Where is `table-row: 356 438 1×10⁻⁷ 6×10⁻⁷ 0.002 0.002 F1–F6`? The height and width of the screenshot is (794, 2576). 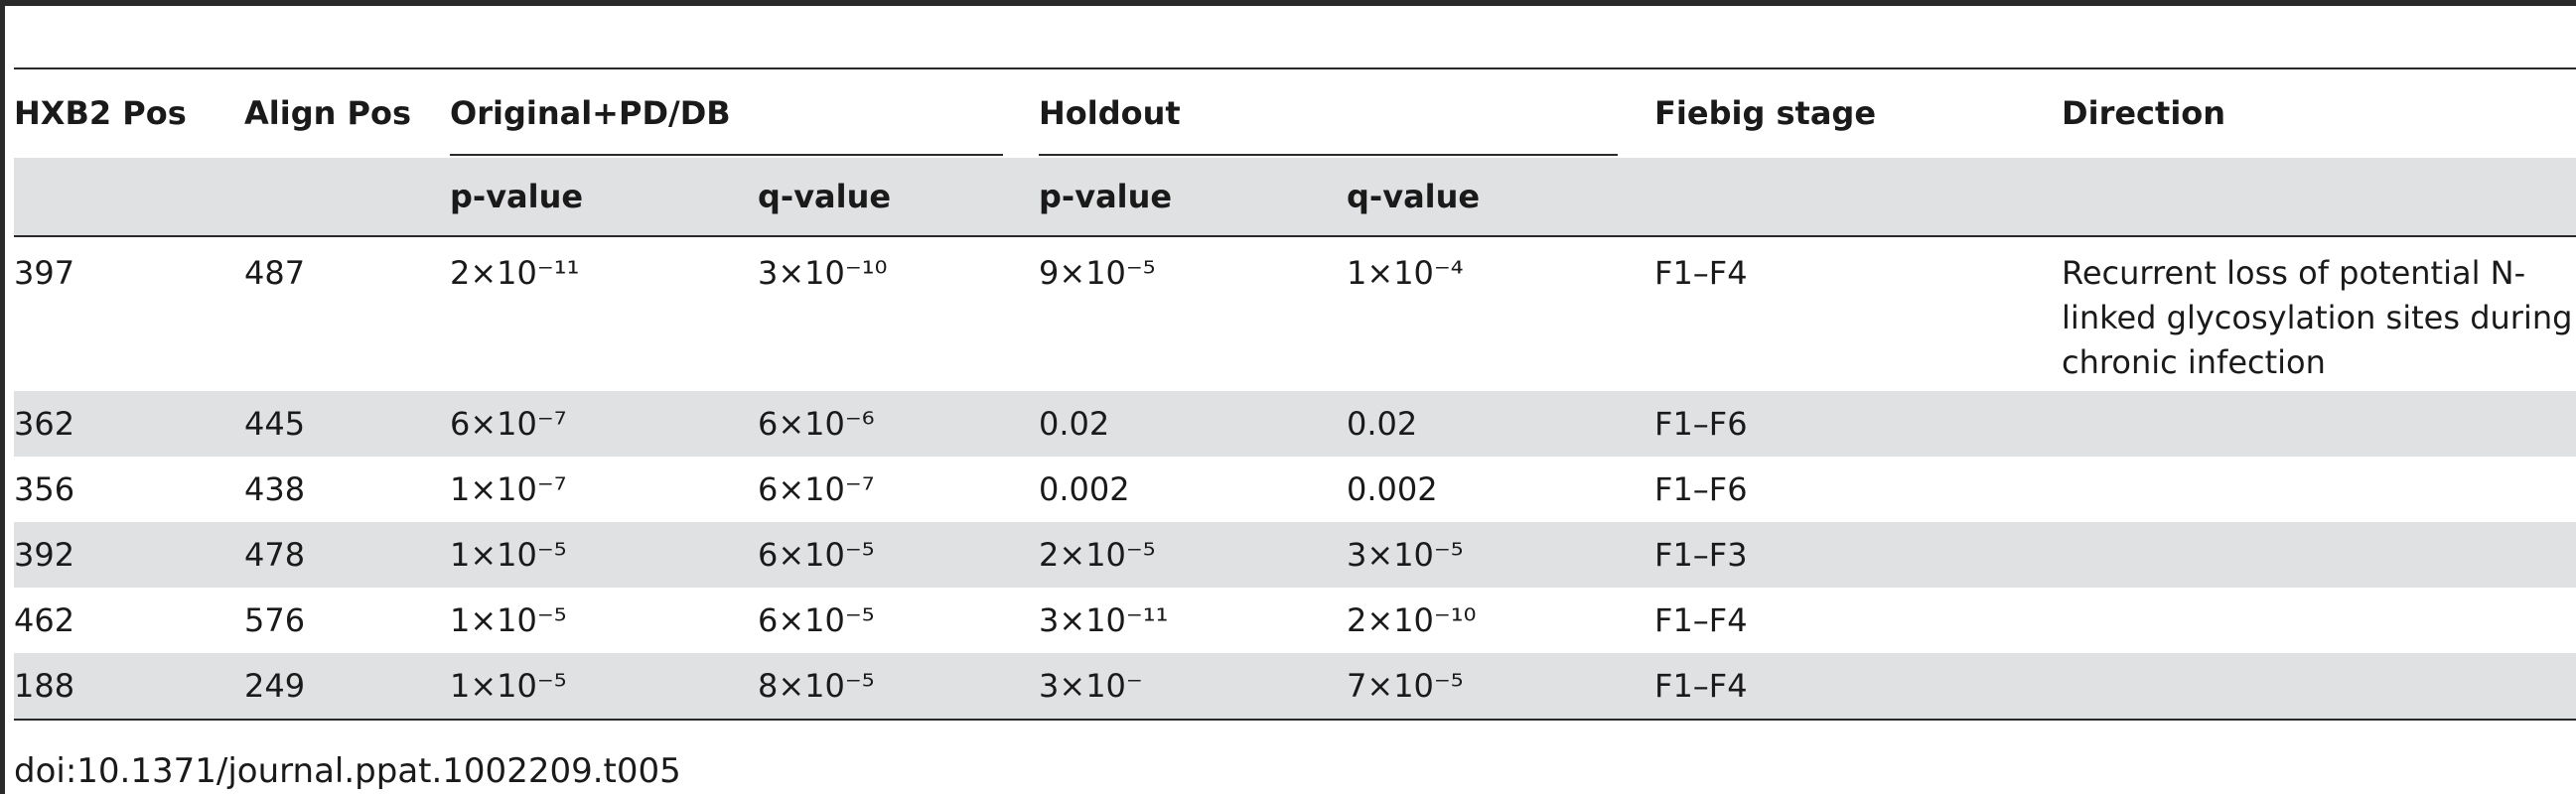
table-row: 356 438 1×10⁻⁷ 6×10⁻⁷ 0.002 0.002 F1–F6 is located at coordinates (1295, 489).